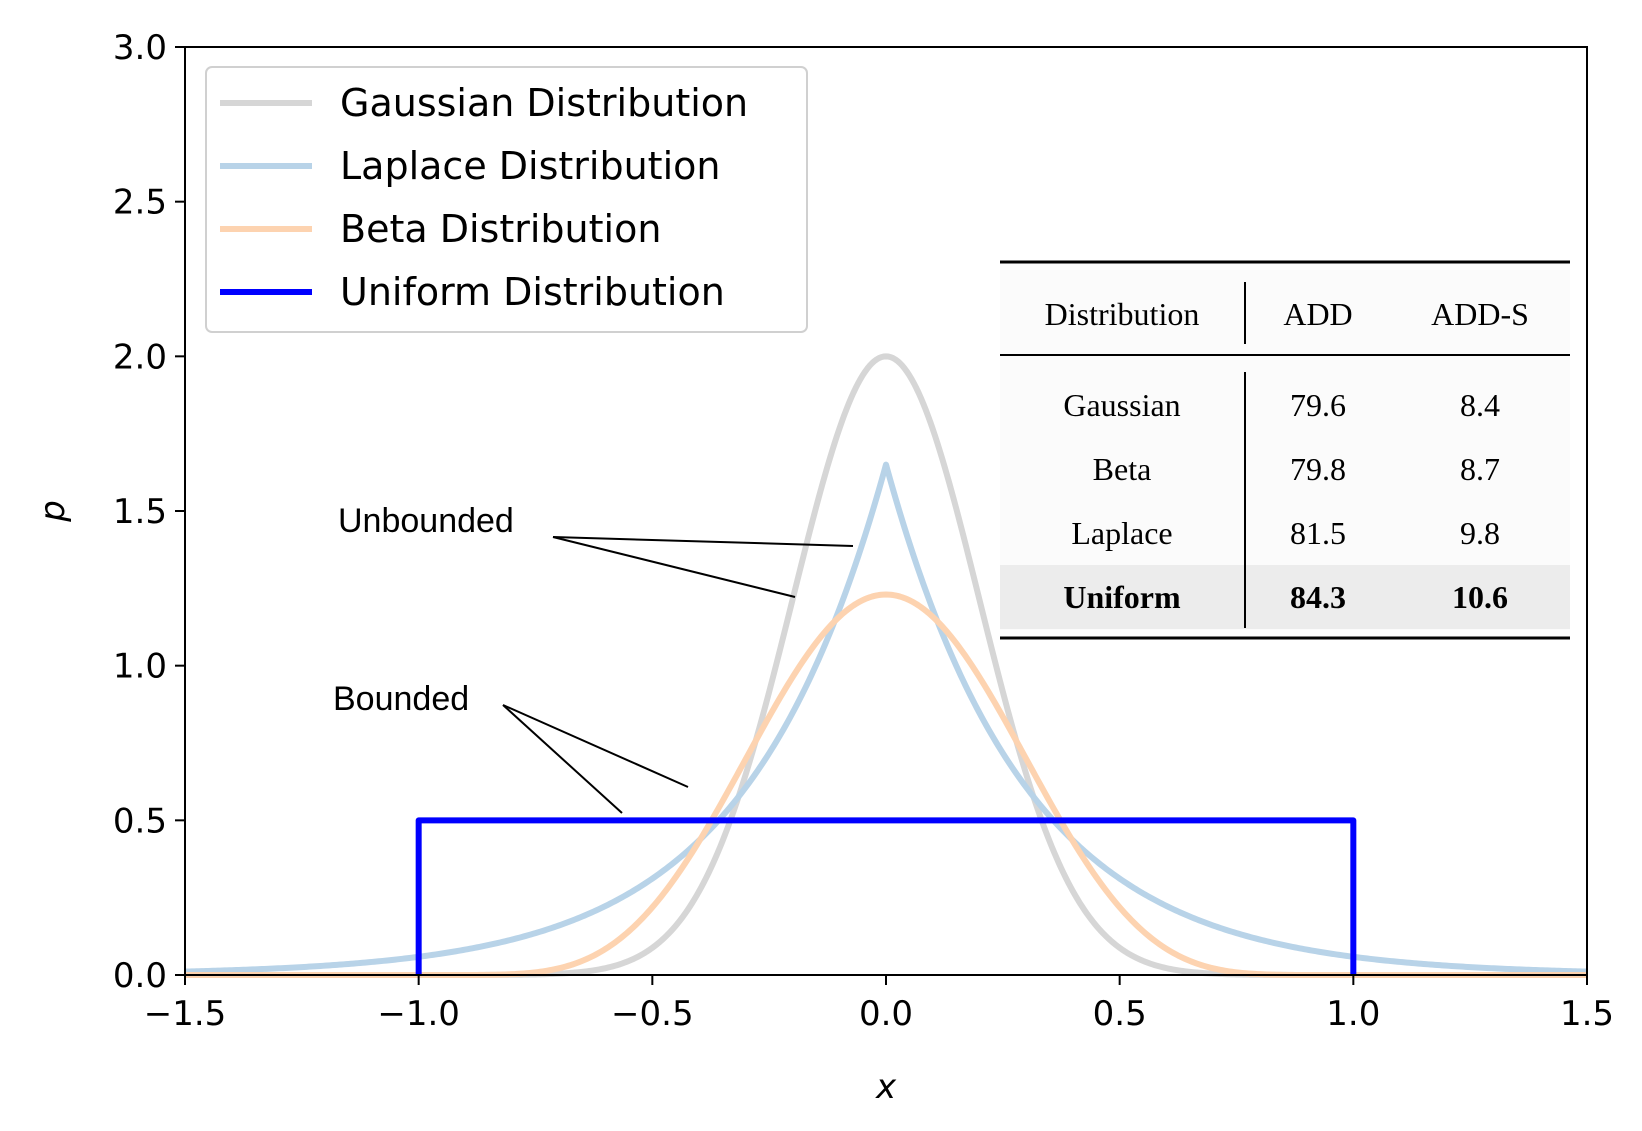 This screenshot has width=1642, height=1131. Describe the element at coordinates (1318, 597) in the screenshot. I see `table-cell: 84.3` at that location.